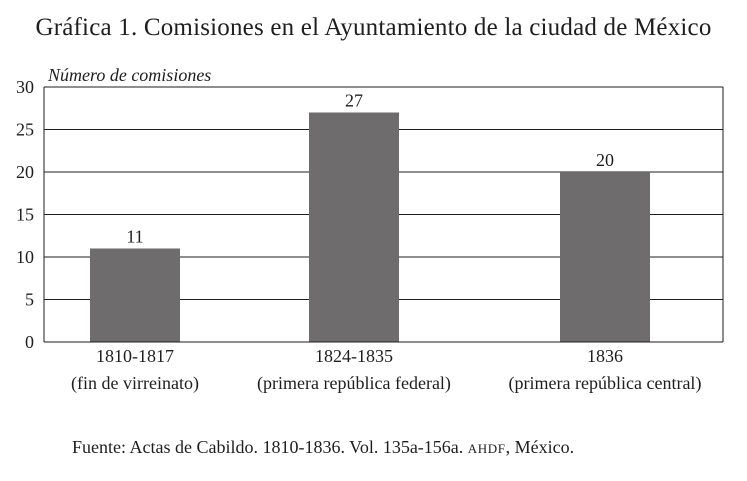  I want to click on x-tick-label: 1836, so click(605, 356).